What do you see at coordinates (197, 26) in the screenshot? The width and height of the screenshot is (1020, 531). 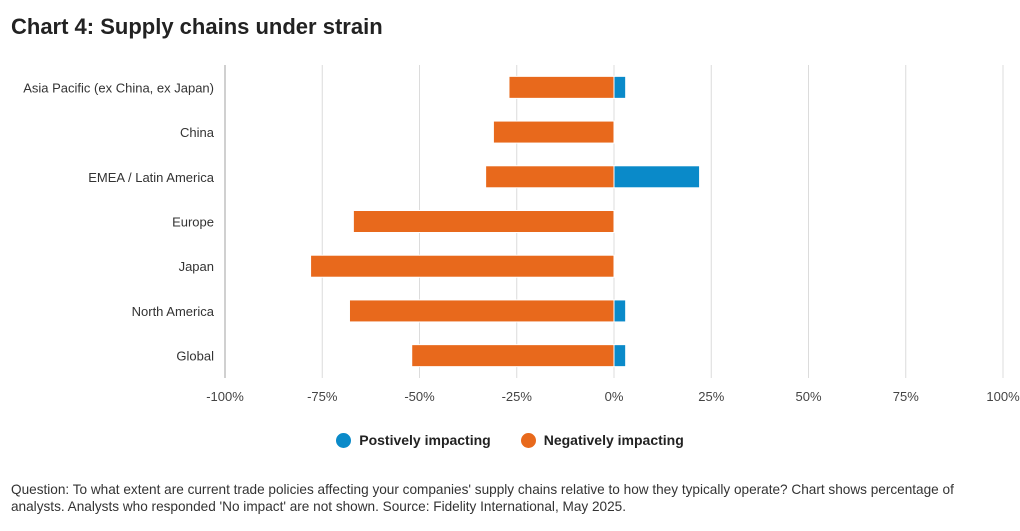 I see `chart-title: Chart 4: Supply chains under strain` at bounding box center [197, 26].